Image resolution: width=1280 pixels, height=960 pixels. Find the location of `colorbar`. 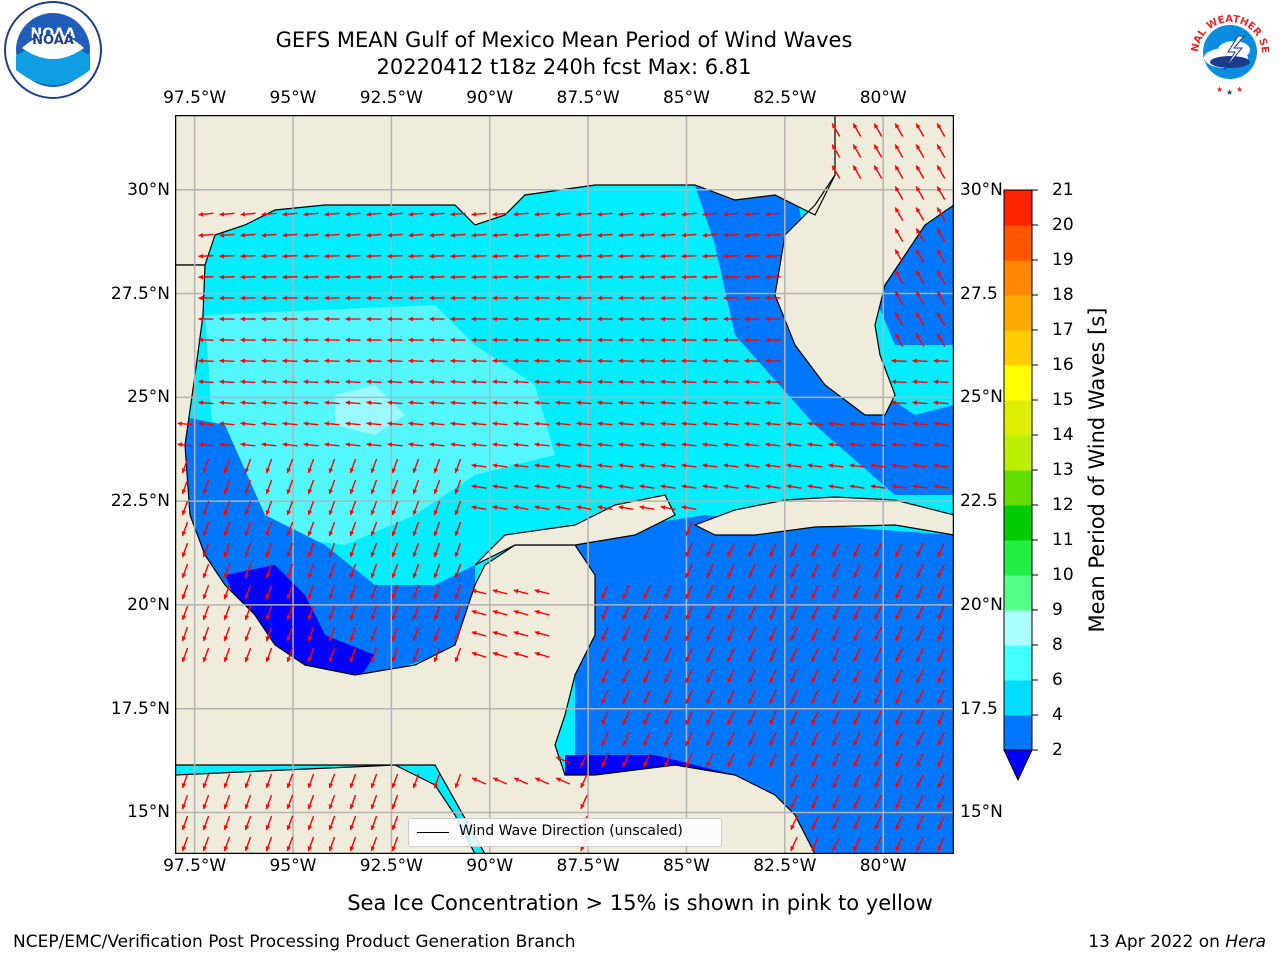

colorbar is located at coordinates (1020, 485).